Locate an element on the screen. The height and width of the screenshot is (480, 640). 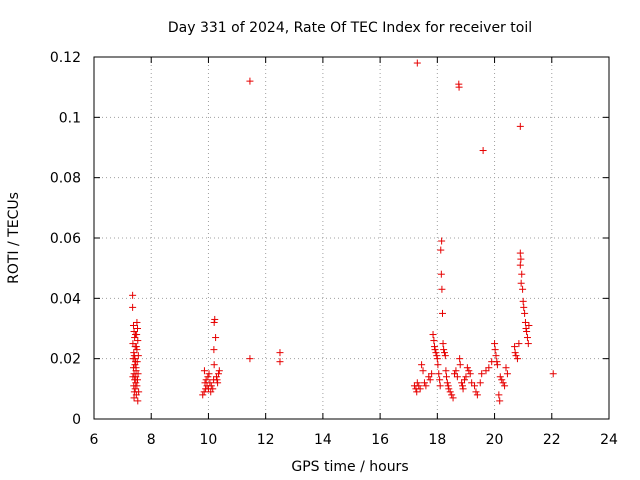
y-axis-label: ROTI / TECUs is located at coordinates (14, 238).